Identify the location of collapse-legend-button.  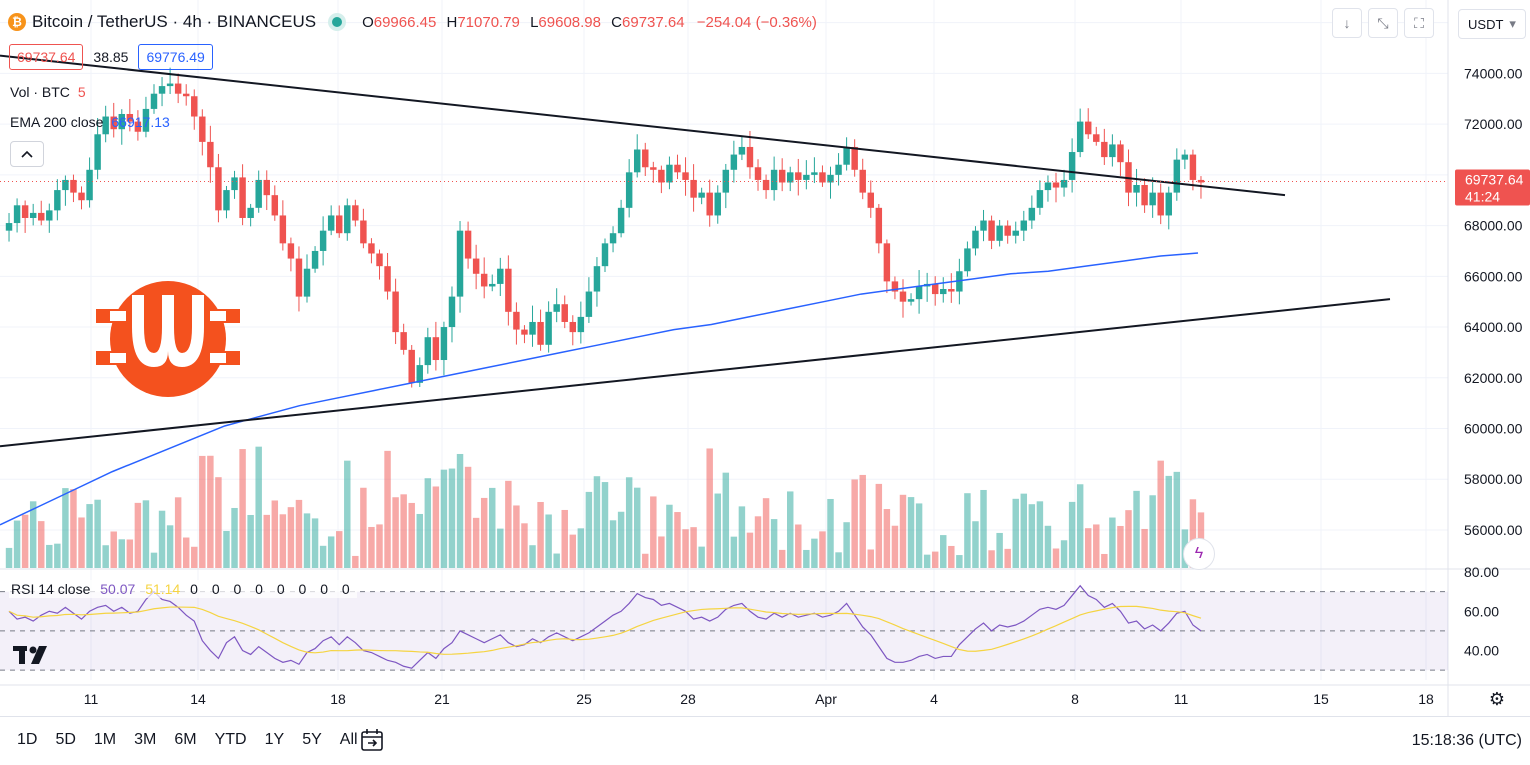
(27, 154).